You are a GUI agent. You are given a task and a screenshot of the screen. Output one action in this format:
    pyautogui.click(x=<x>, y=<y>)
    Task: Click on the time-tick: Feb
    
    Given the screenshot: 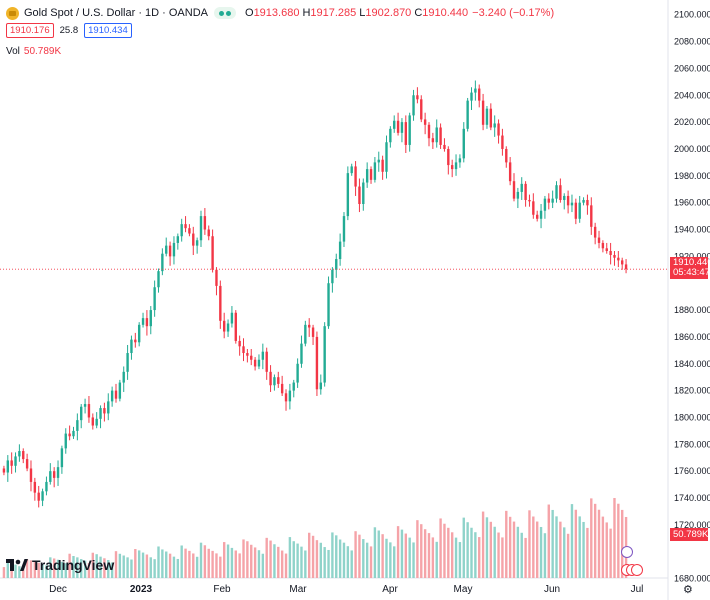 What is the action you would take?
    pyautogui.click(x=222, y=589)
    